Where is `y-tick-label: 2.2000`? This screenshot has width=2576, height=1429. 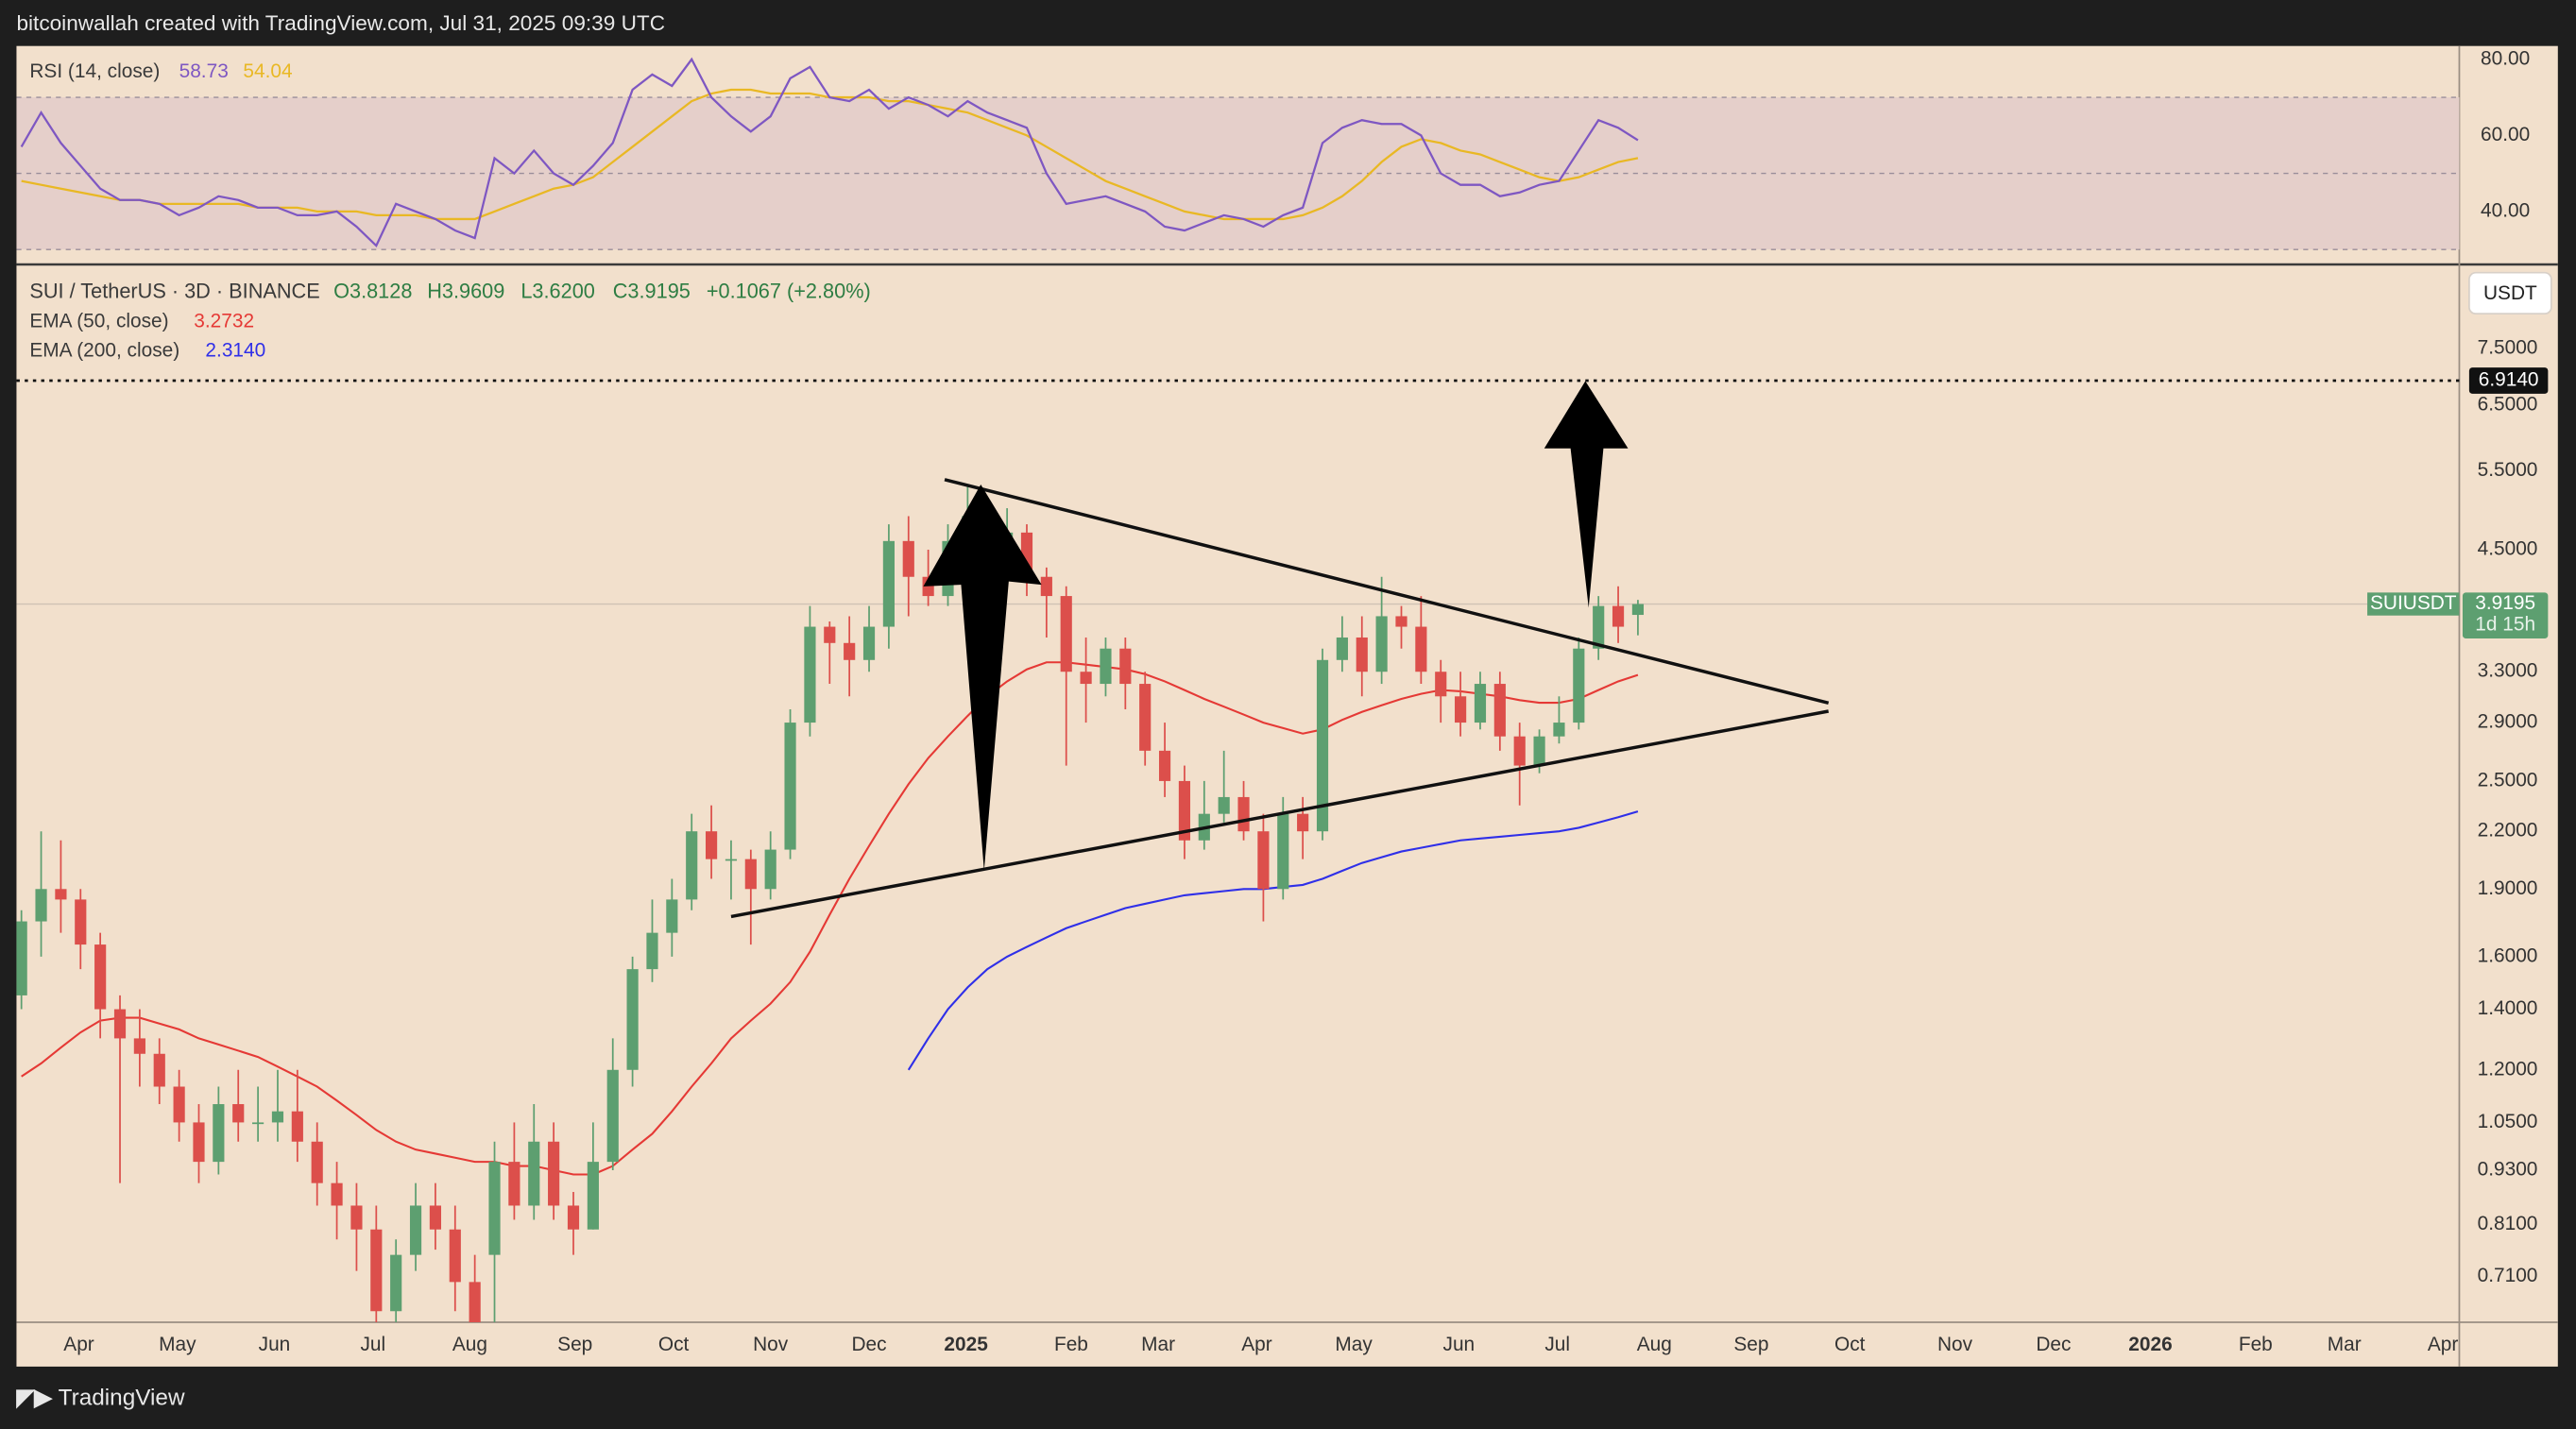
y-tick-label: 2.2000 is located at coordinates (2508, 831).